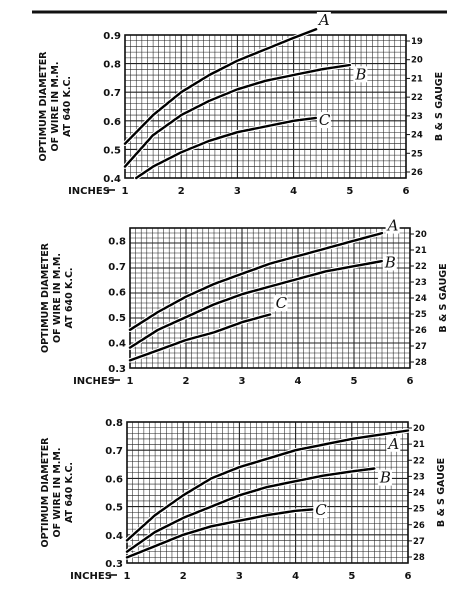 This screenshot has width=456, height=614. What do you see at coordinates (421, 347) in the screenshot?
I see `right-tick-label: 27` at bounding box center [421, 347].